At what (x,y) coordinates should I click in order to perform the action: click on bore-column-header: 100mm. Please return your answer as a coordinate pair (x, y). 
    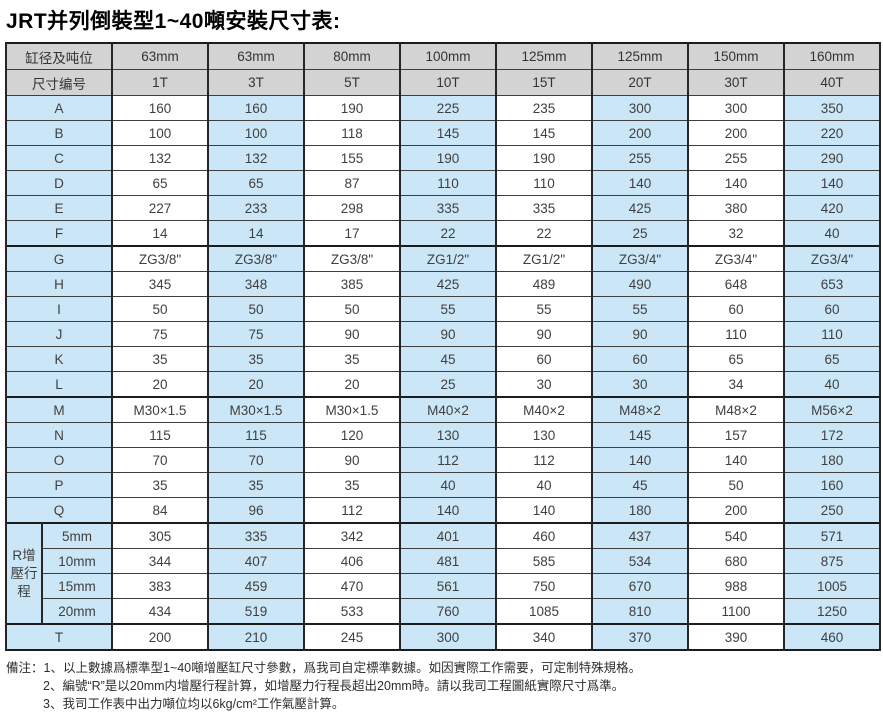
    Looking at the image, I should click on (448, 56).